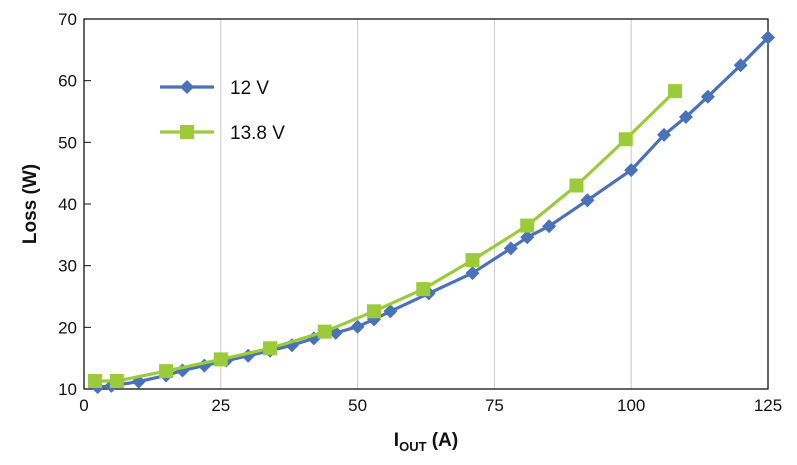  Describe the element at coordinates (30, 204) in the screenshot. I see `y-axis-title: Loss (W)` at that location.